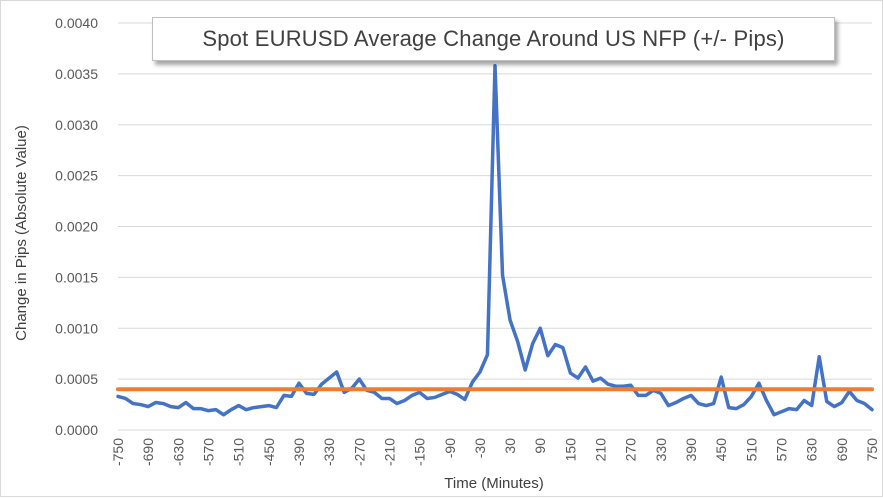 Image resolution: width=883 pixels, height=498 pixels. I want to click on x-tick-label: 270, so click(631, 450).